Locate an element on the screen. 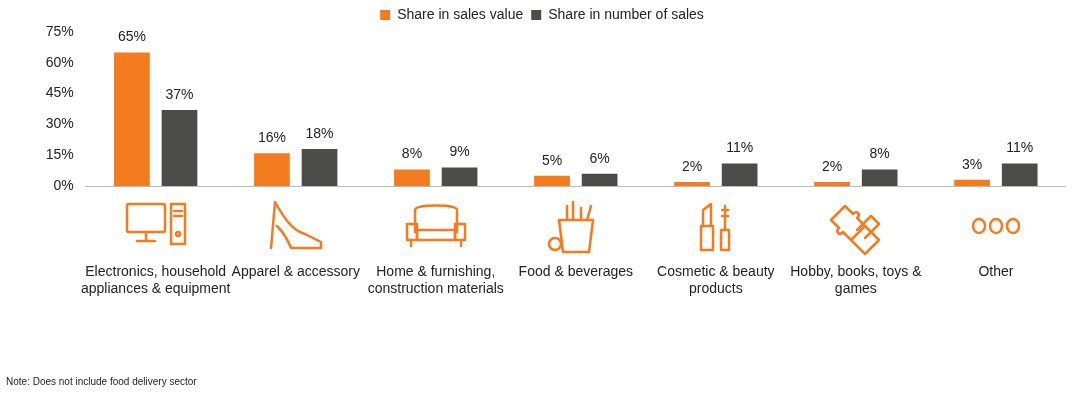  x-tick-label: Home & furnishing, construction materials is located at coordinates (435, 280).